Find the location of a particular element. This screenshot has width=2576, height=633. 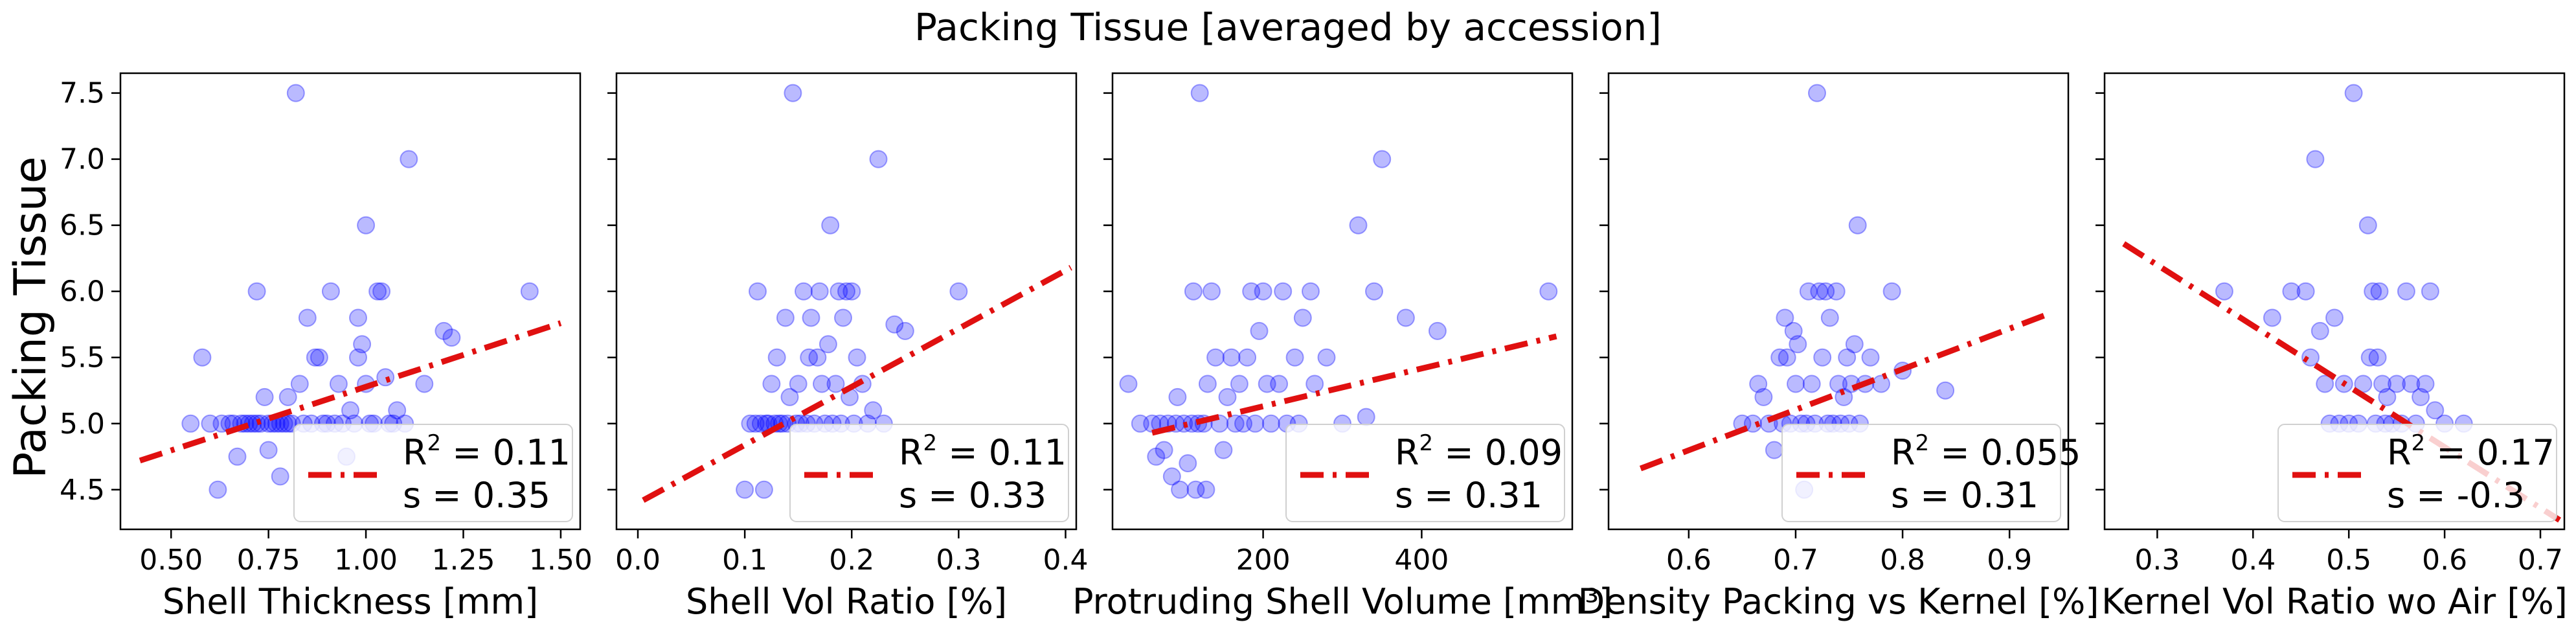

legend-slope: s = 0.35 is located at coordinates (476, 495).